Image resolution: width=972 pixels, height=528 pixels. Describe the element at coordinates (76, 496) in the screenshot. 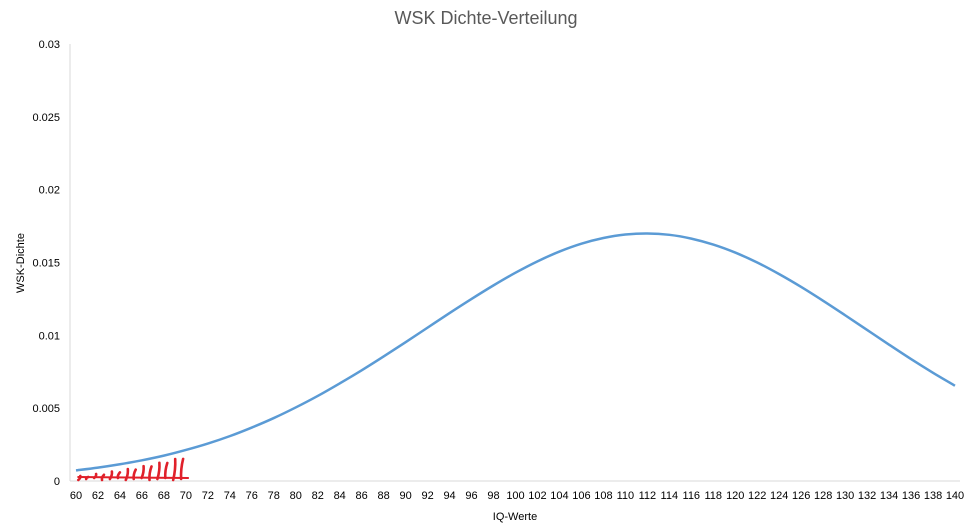

I see `x-tick-label: 60` at that location.